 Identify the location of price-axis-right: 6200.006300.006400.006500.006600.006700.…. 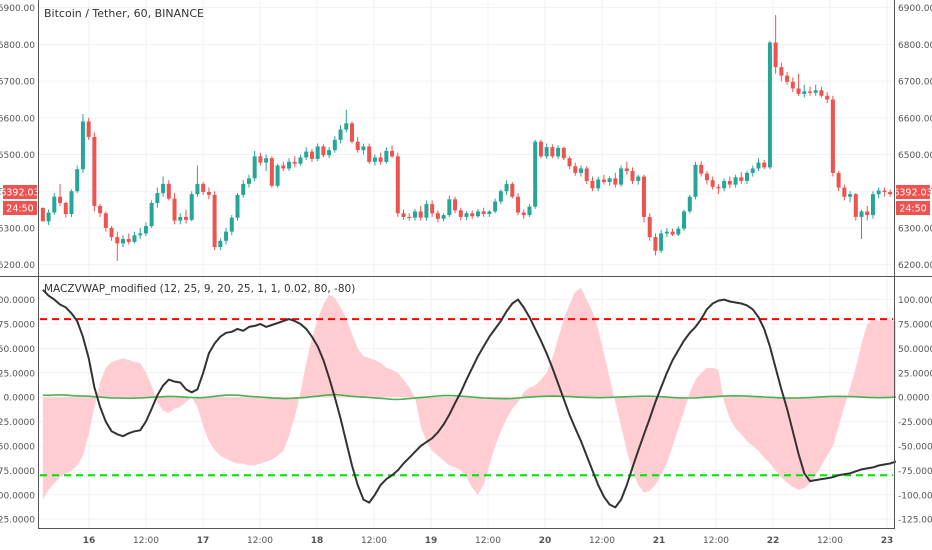
(915, 137).